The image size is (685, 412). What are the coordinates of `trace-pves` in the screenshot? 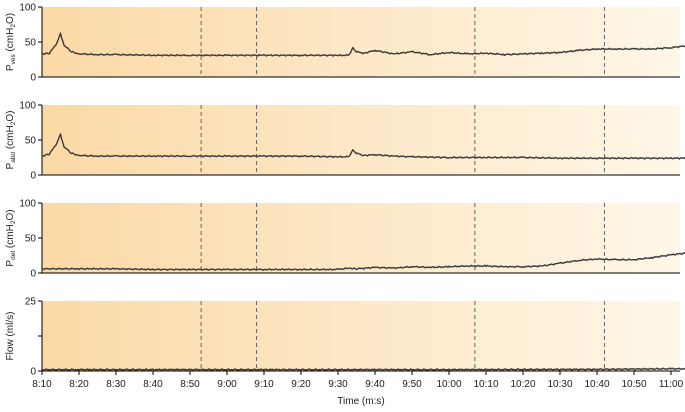 It's located at (363, 44).